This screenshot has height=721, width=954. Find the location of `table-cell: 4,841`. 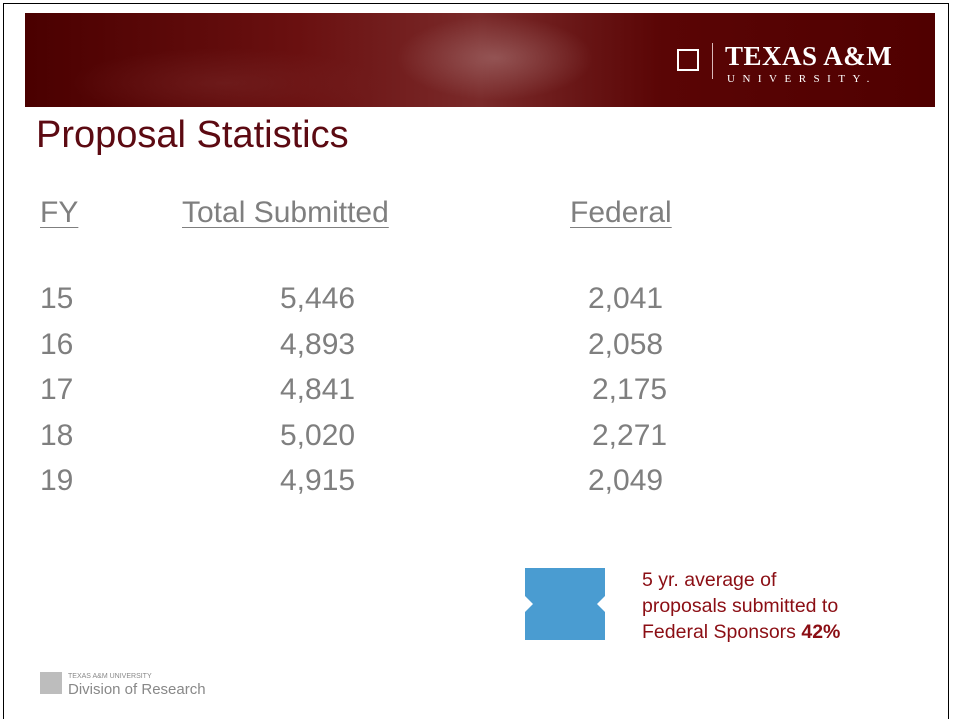

table-cell: 4,841 is located at coordinates (318, 389).